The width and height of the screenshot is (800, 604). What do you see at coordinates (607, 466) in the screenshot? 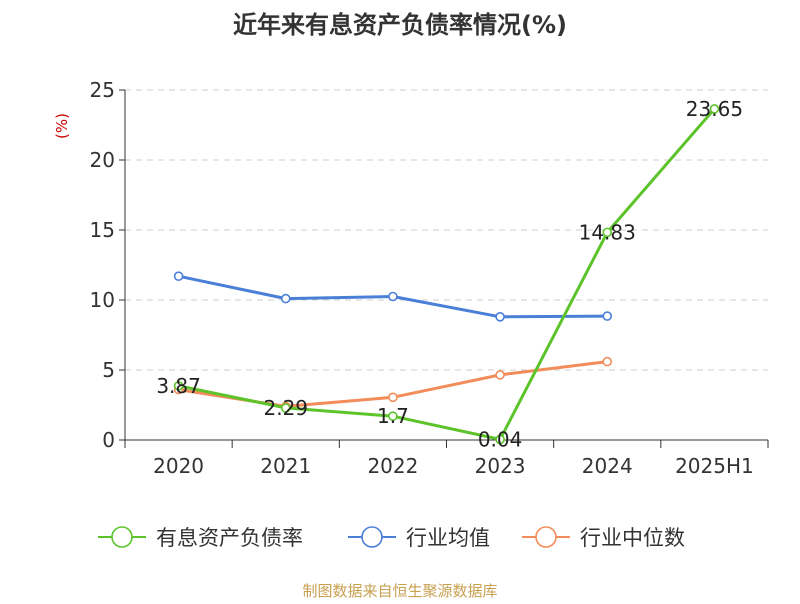
I see `x-tick-label: 2024` at bounding box center [607, 466].